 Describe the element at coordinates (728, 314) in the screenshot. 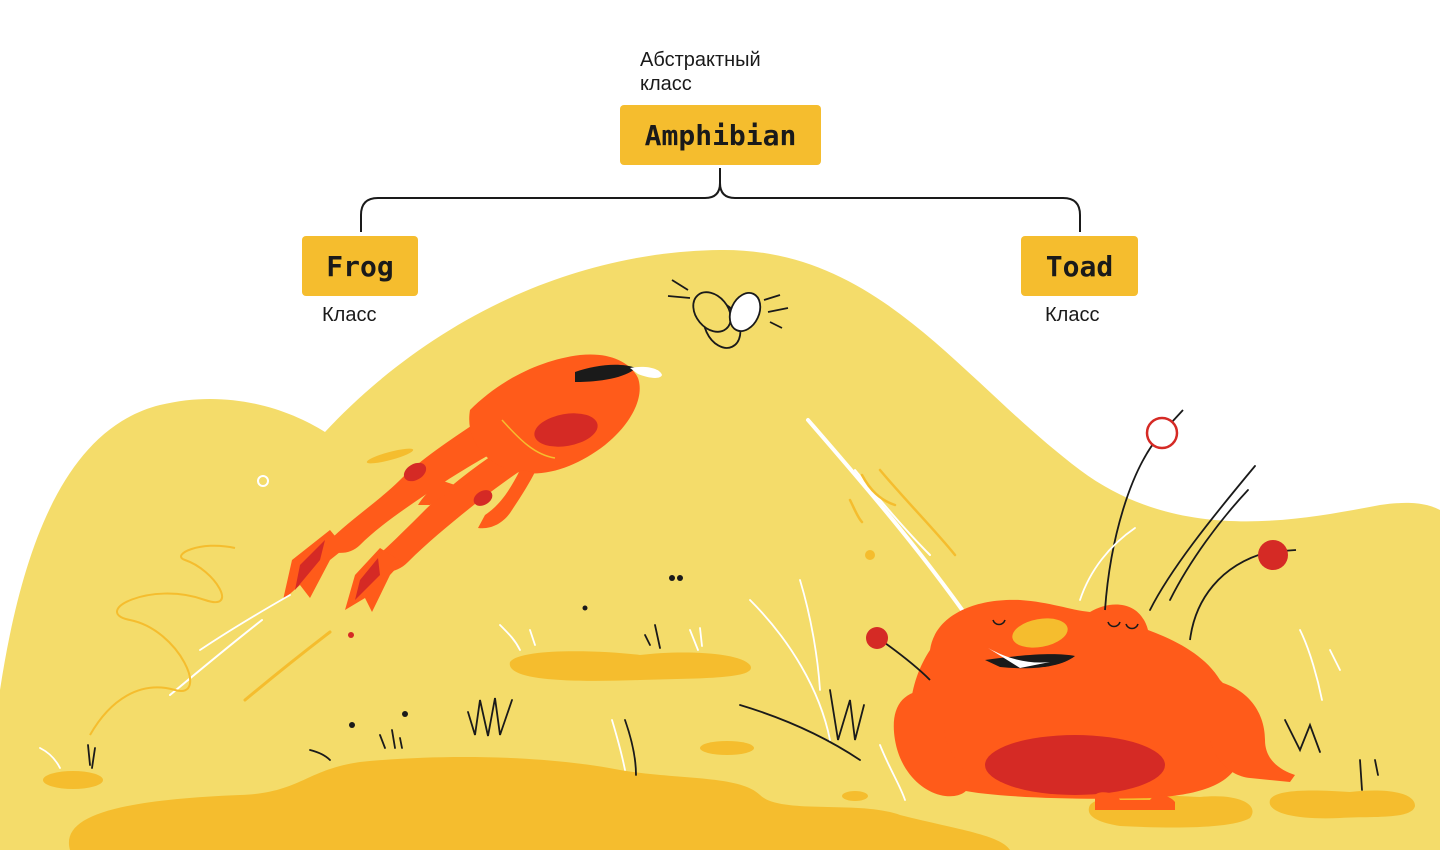

I see `fly` at that location.